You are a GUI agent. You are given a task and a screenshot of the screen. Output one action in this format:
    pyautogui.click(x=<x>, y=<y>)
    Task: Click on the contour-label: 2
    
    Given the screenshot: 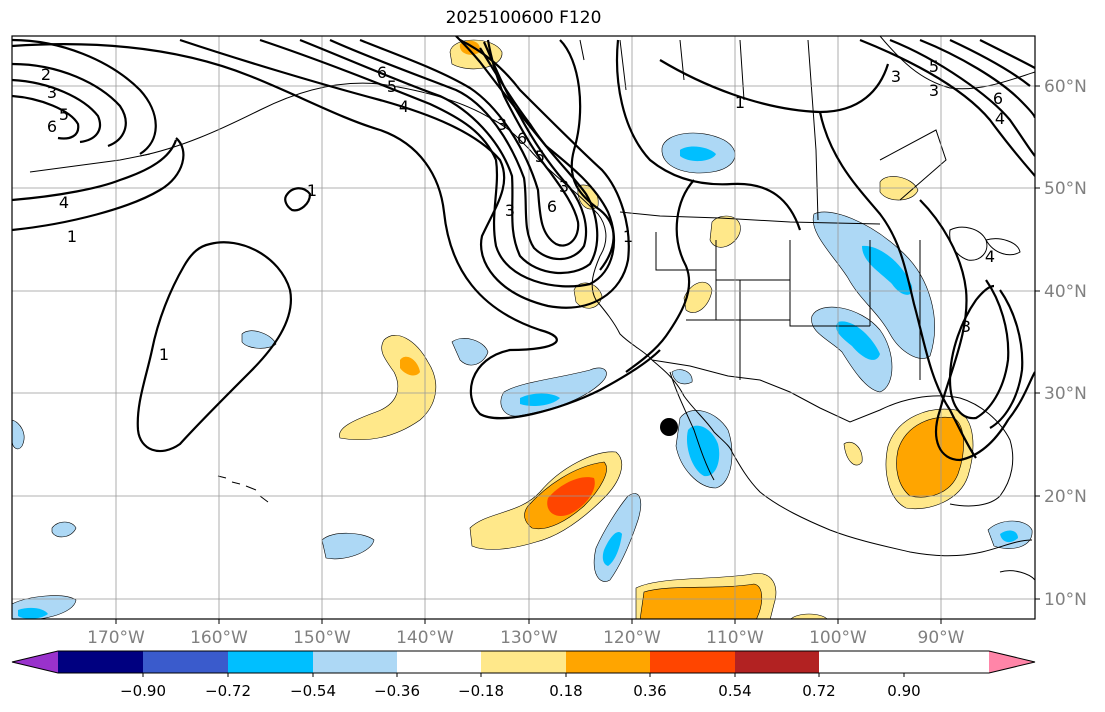 What is the action you would take?
    pyautogui.click(x=46, y=74)
    